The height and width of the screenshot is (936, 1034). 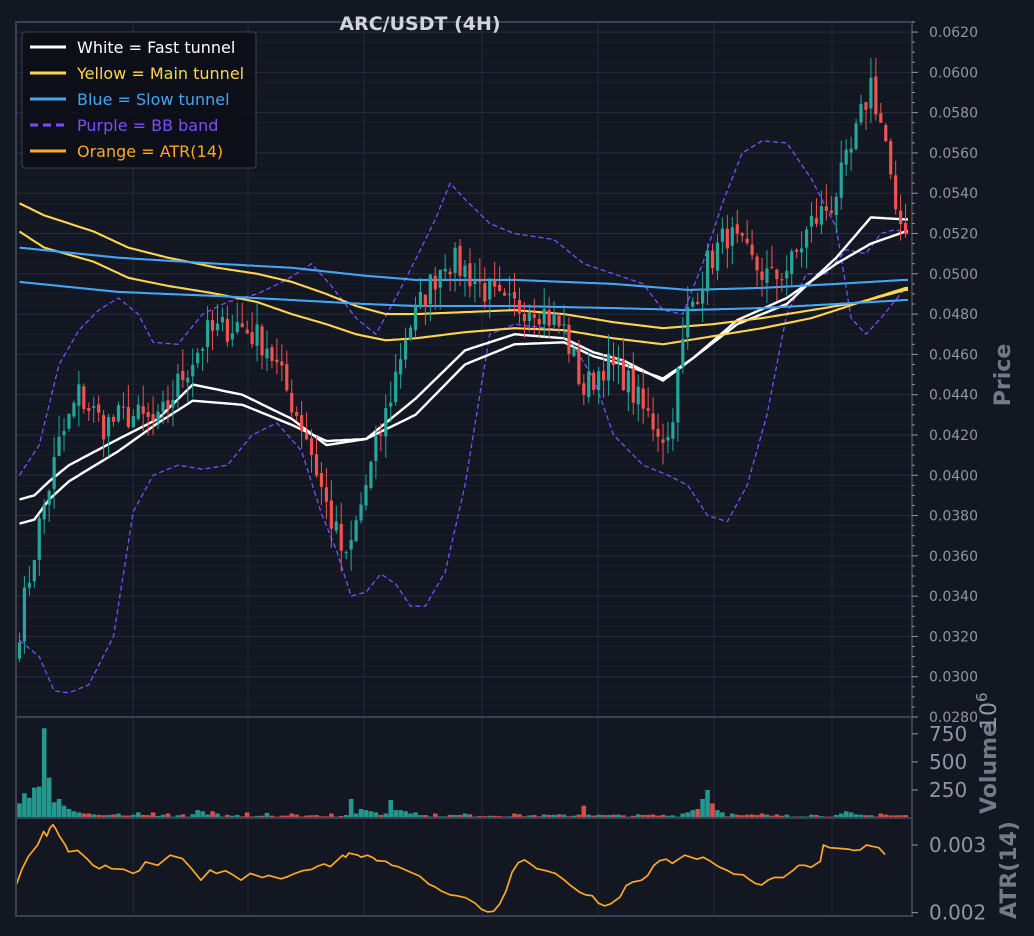 I want to click on price-tick-label: 0.0340, so click(x=953, y=597).